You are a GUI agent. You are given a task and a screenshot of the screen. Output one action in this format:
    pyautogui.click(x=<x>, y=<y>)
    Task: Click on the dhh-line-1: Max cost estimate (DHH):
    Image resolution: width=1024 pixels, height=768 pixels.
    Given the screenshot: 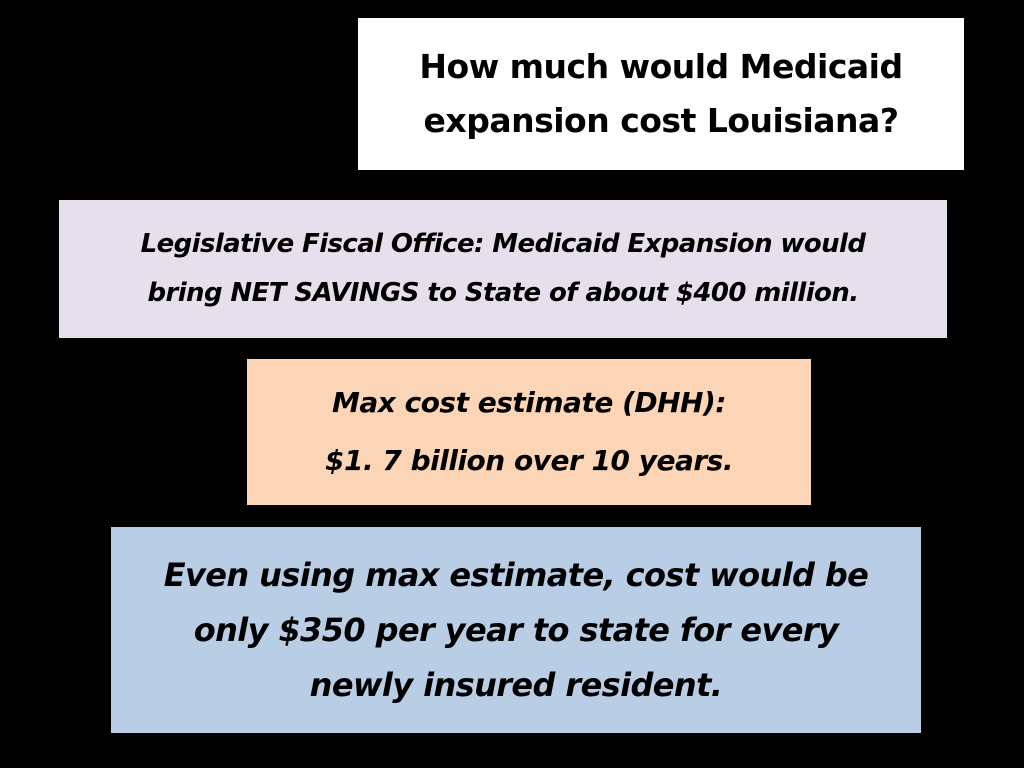 What is the action you would take?
    pyautogui.click(x=529, y=402)
    